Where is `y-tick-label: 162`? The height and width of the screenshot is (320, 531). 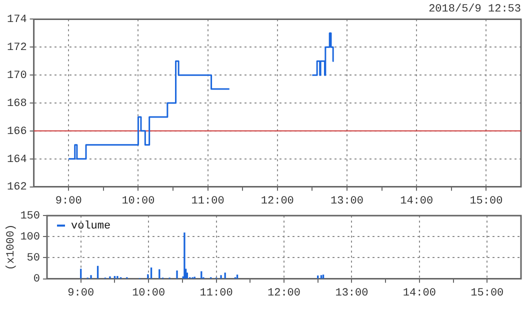
y-tick-label: 162 is located at coordinates (16, 188).